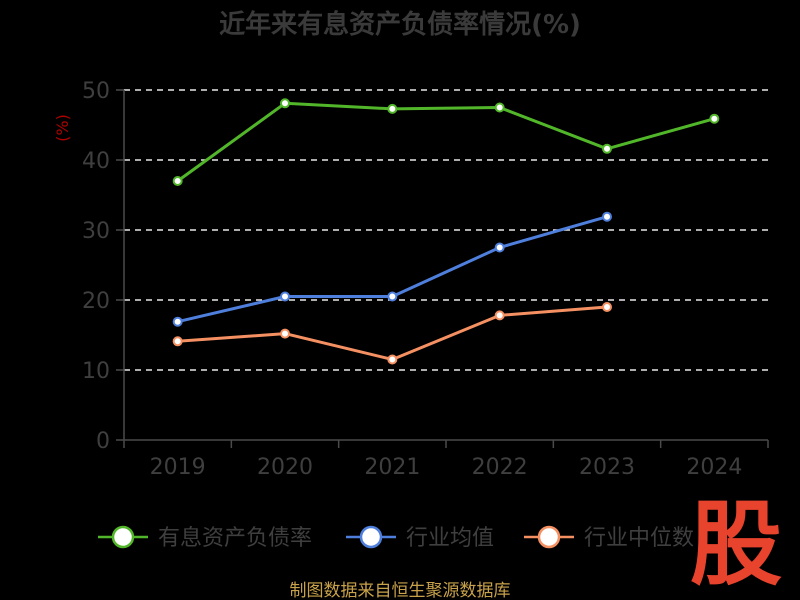 Image resolution: width=800 pixels, height=600 pixels. Describe the element at coordinates (96, 301) in the screenshot. I see `y-tick-label: 20` at that location.